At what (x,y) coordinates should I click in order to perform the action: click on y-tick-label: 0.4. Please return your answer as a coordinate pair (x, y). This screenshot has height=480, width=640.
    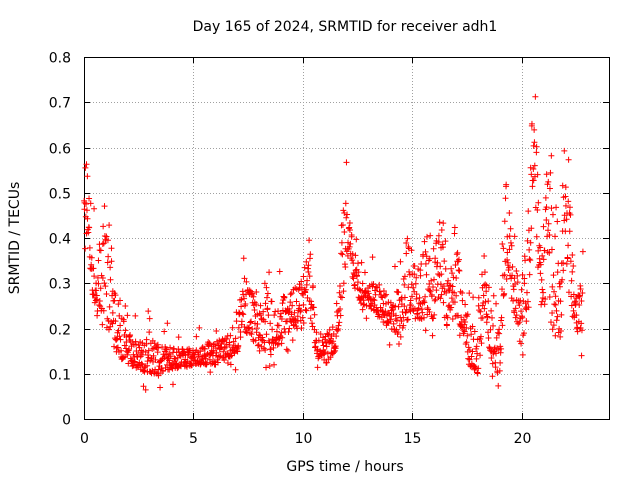
    Looking at the image, I should click on (60, 240).